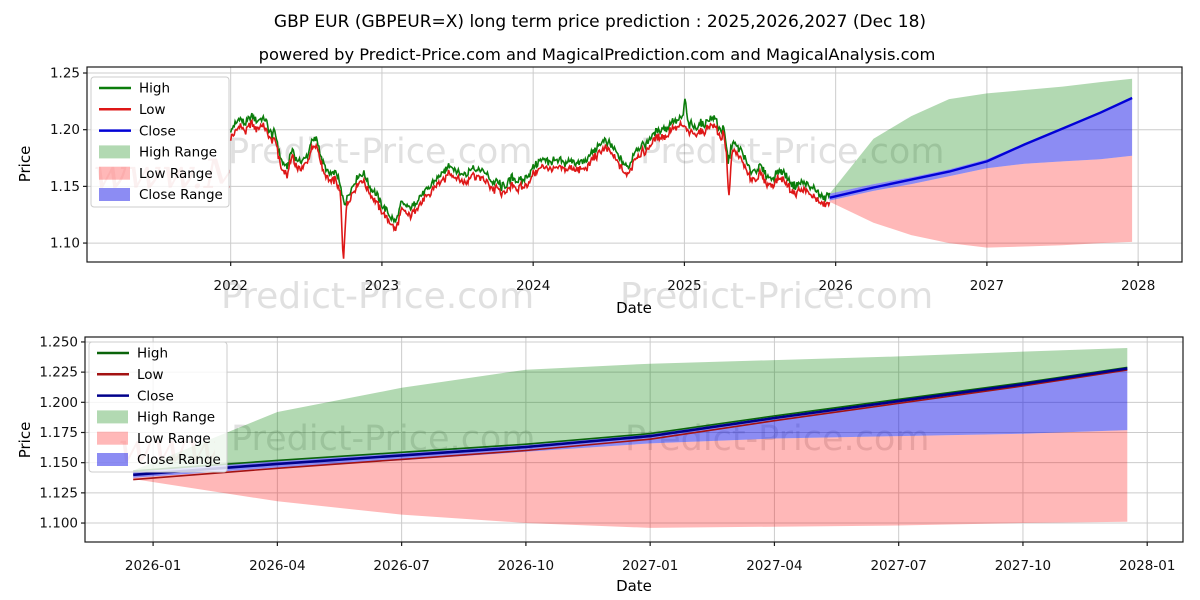  I want to click on x-tick-label: 2026-10, so click(526, 566).